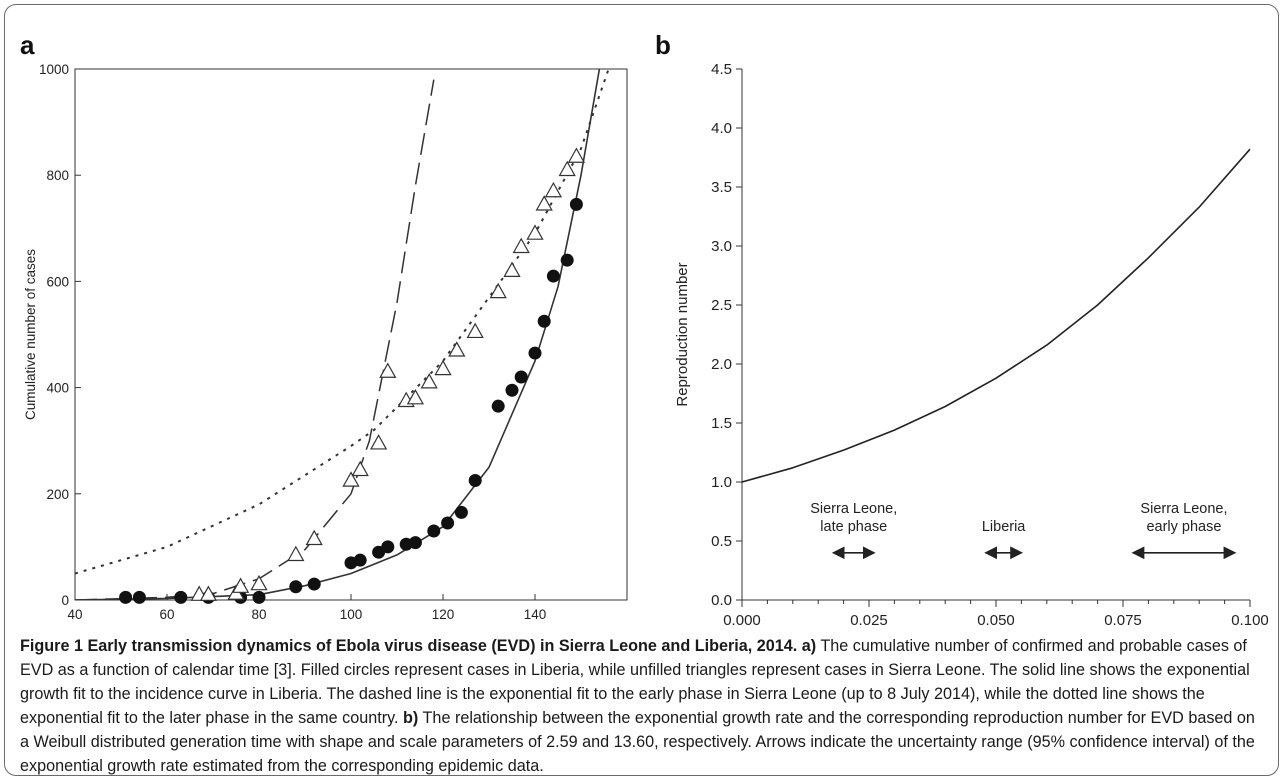  What do you see at coordinates (1250, 620) in the screenshot?
I see `x-tick-label-b: 0.100` at bounding box center [1250, 620].